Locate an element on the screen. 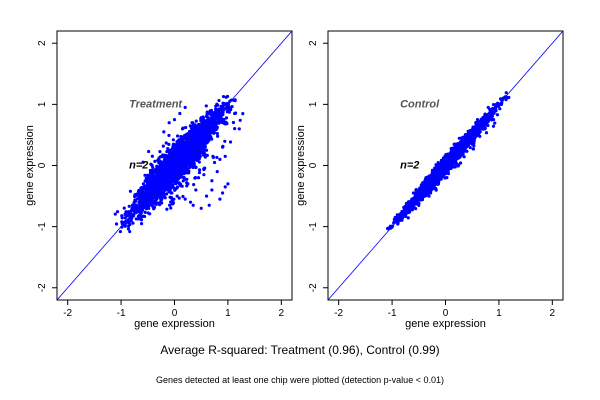 The image size is (600, 400). sample-size-label: n=2 is located at coordinates (138, 166).